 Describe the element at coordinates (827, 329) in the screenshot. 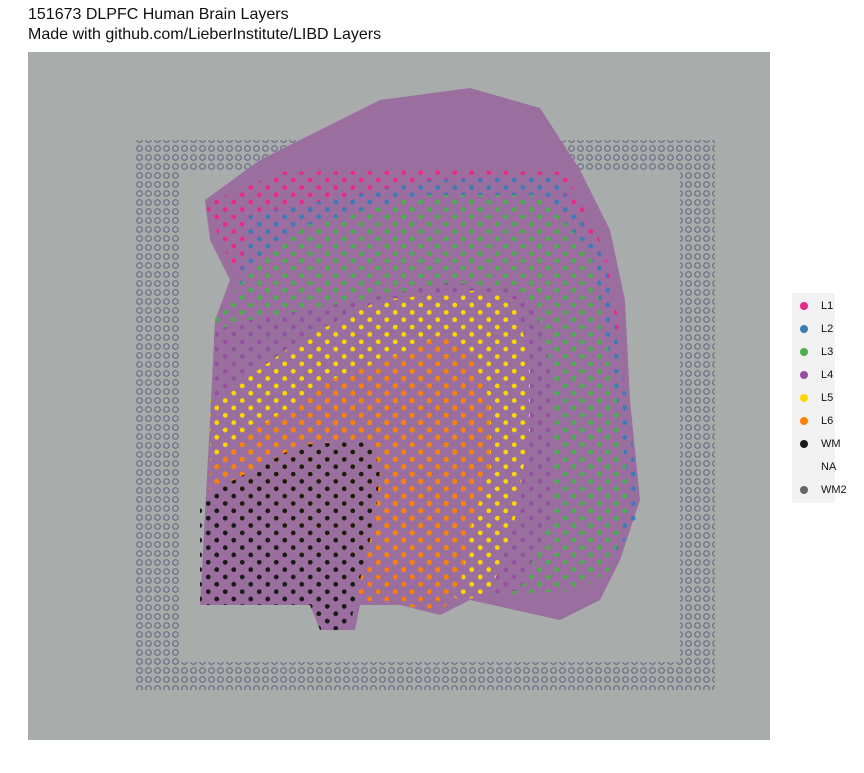

I see `legend-label: L2` at that location.